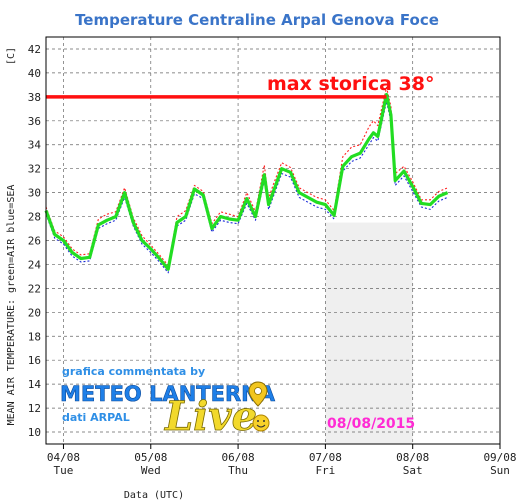 The image size is (518, 502). I want to click on x-tick-date: 08/08, so click(412, 457).